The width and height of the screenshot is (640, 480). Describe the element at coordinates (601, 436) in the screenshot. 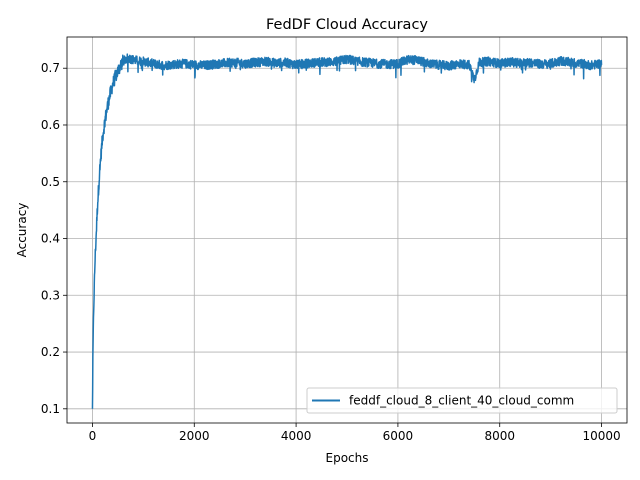

I see `x-tick-label: 10000` at that location.